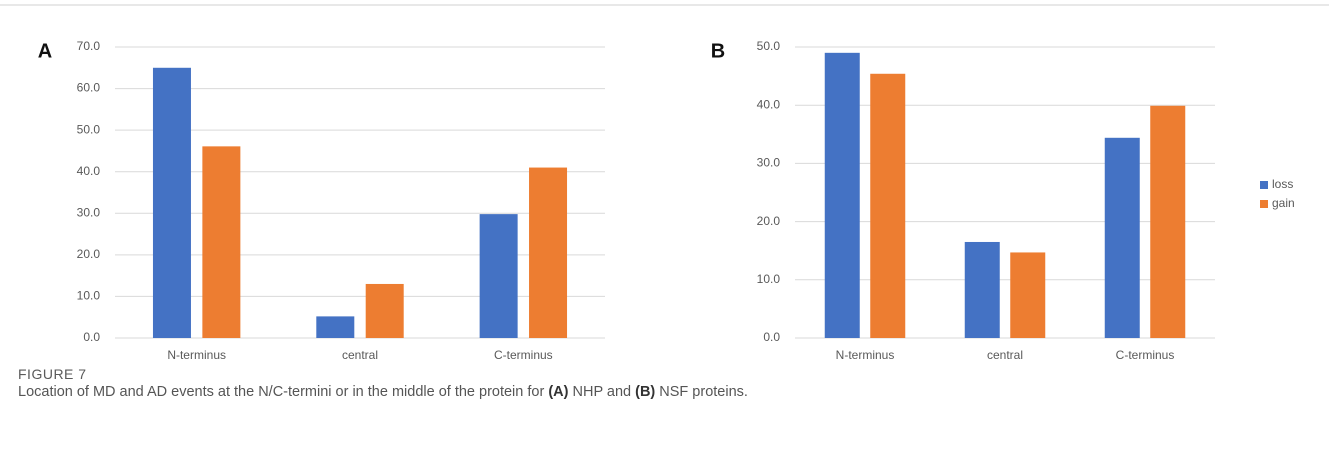 The width and height of the screenshot is (1329, 456). Describe the element at coordinates (718, 51) in the screenshot. I see `panel-label: B` at that location.